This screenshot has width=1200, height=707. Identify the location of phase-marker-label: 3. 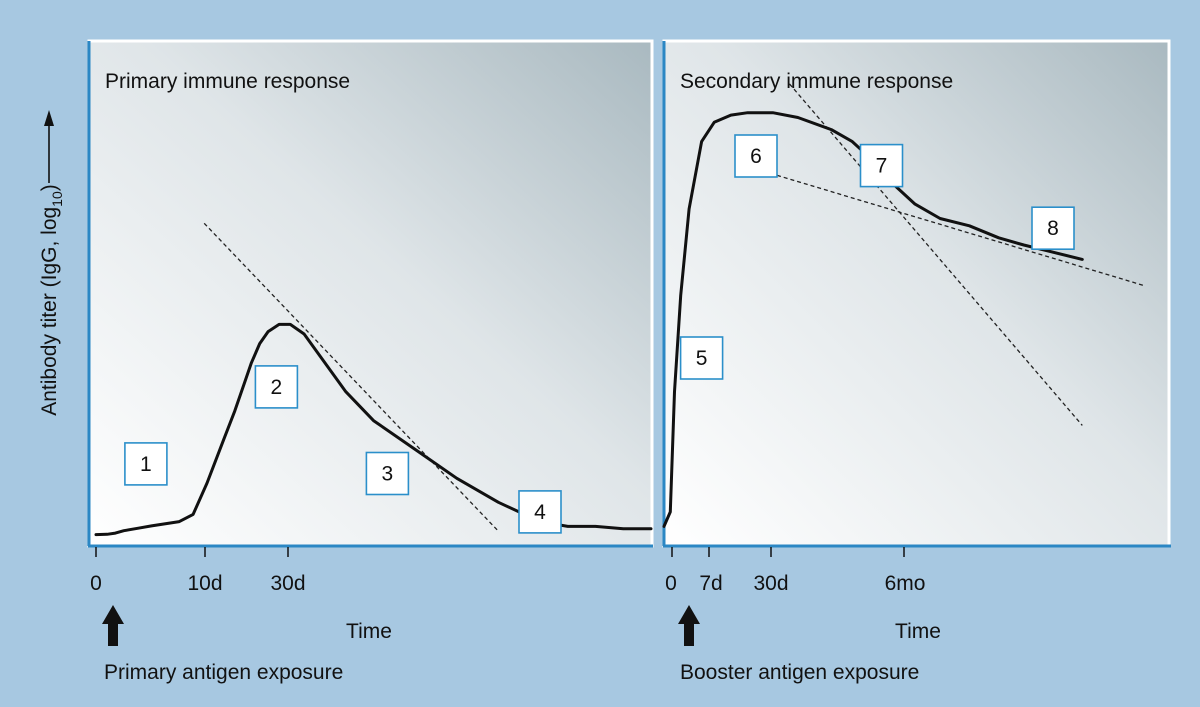
(388, 474).